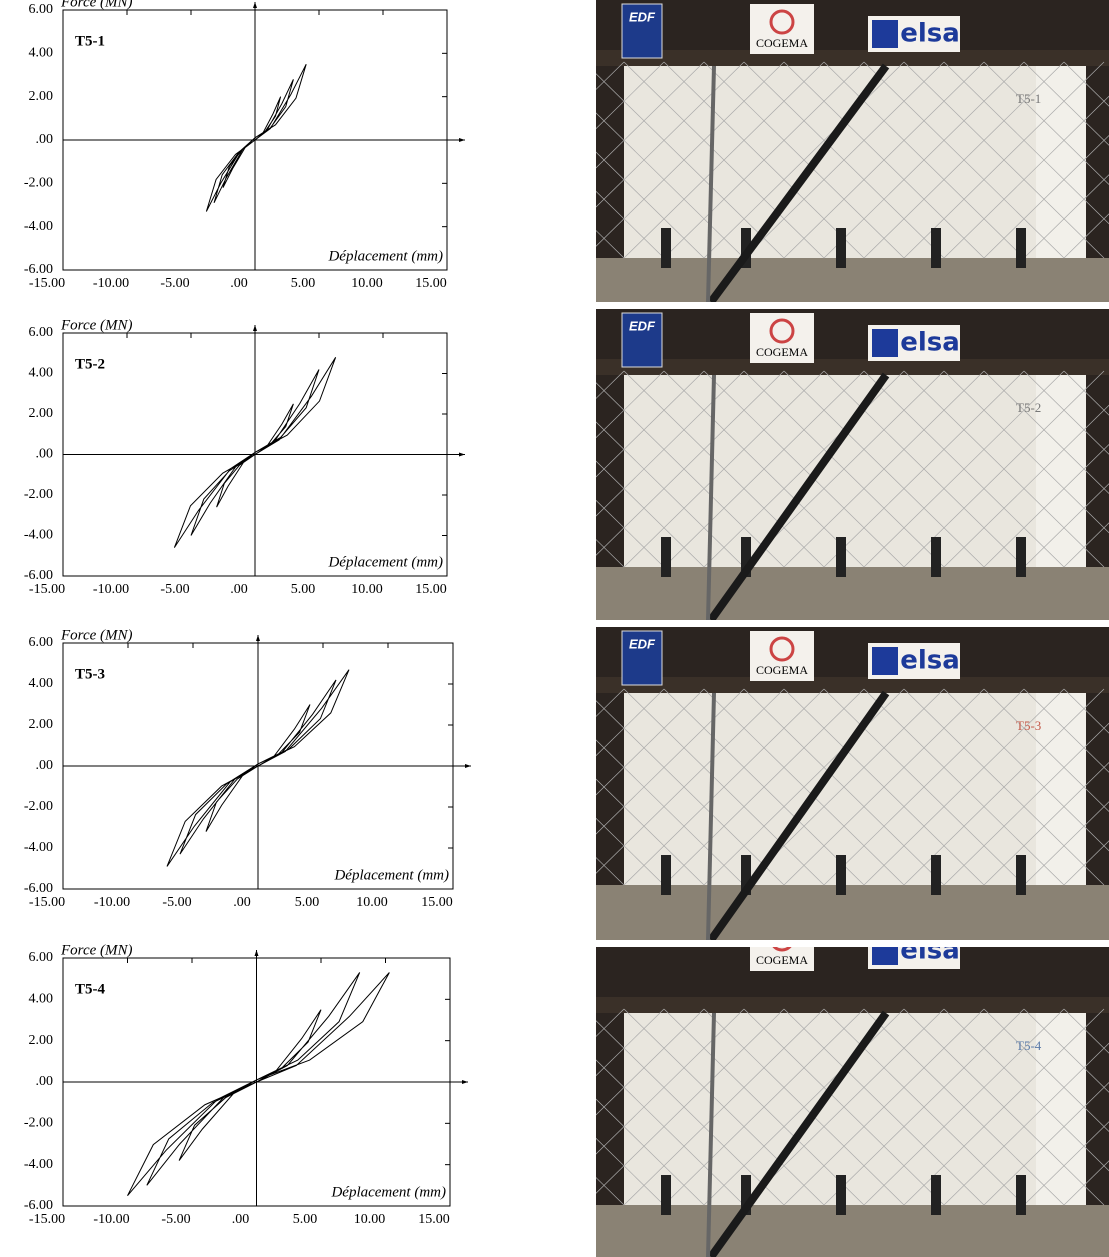 This screenshot has width=1109, height=1257. What do you see at coordinates (38, 183) in the screenshot?
I see `y-tick-label: -2.00` at bounding box center [38, 183].